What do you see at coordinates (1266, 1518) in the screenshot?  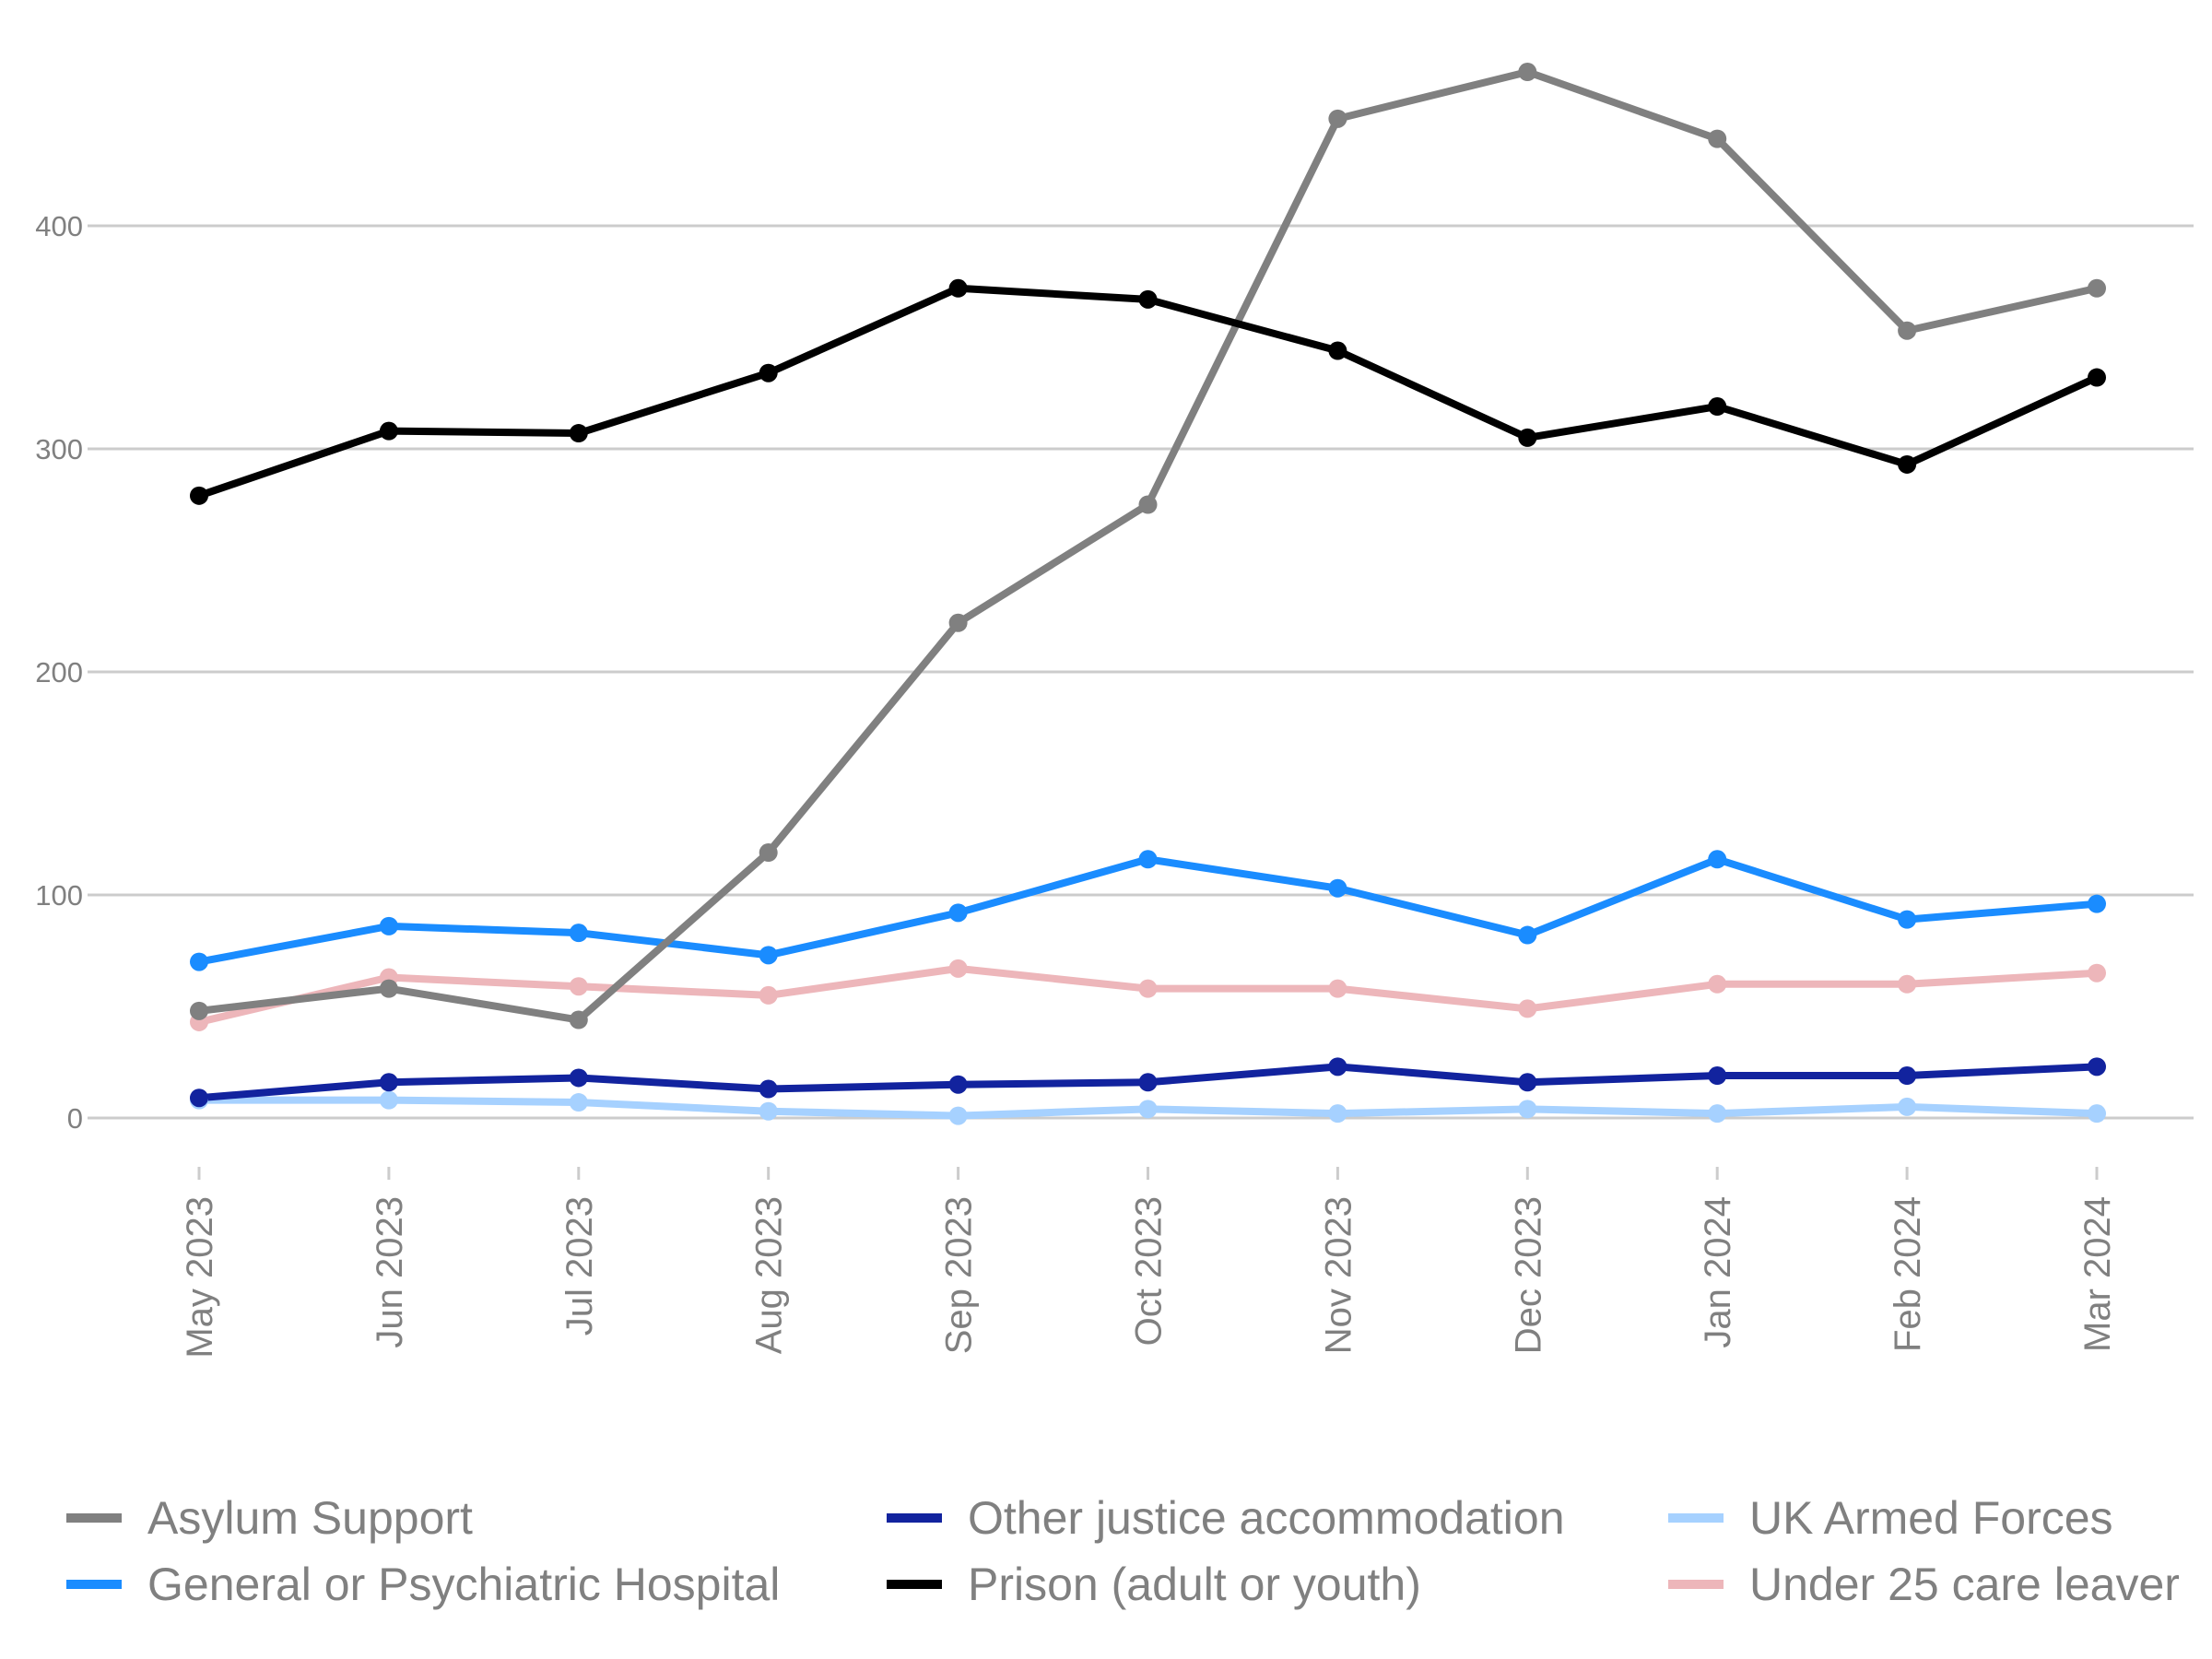 I see `legend-label: Other justice accommodation` at bounding box center [1266, 1518].